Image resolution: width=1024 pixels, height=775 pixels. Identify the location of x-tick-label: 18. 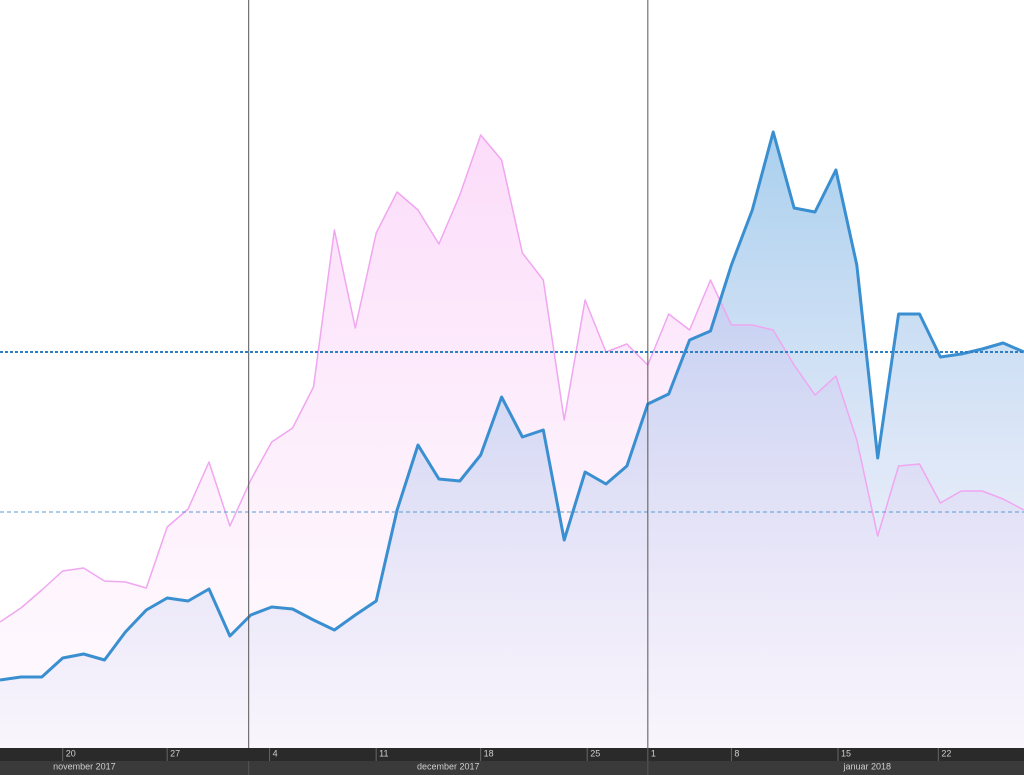
(489, 753).